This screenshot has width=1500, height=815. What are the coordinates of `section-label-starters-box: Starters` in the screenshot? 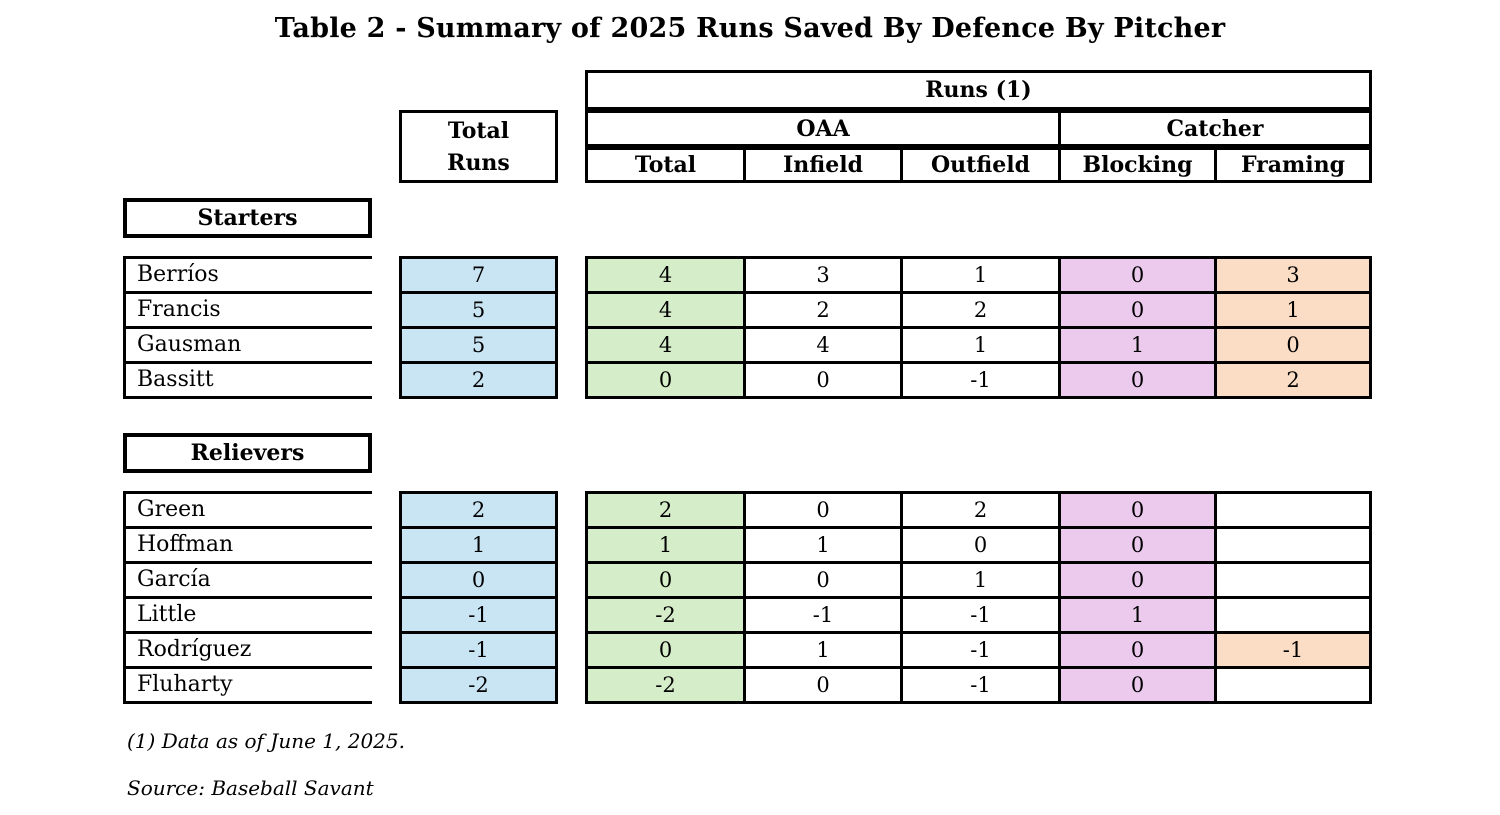 It's located at (247, 218).